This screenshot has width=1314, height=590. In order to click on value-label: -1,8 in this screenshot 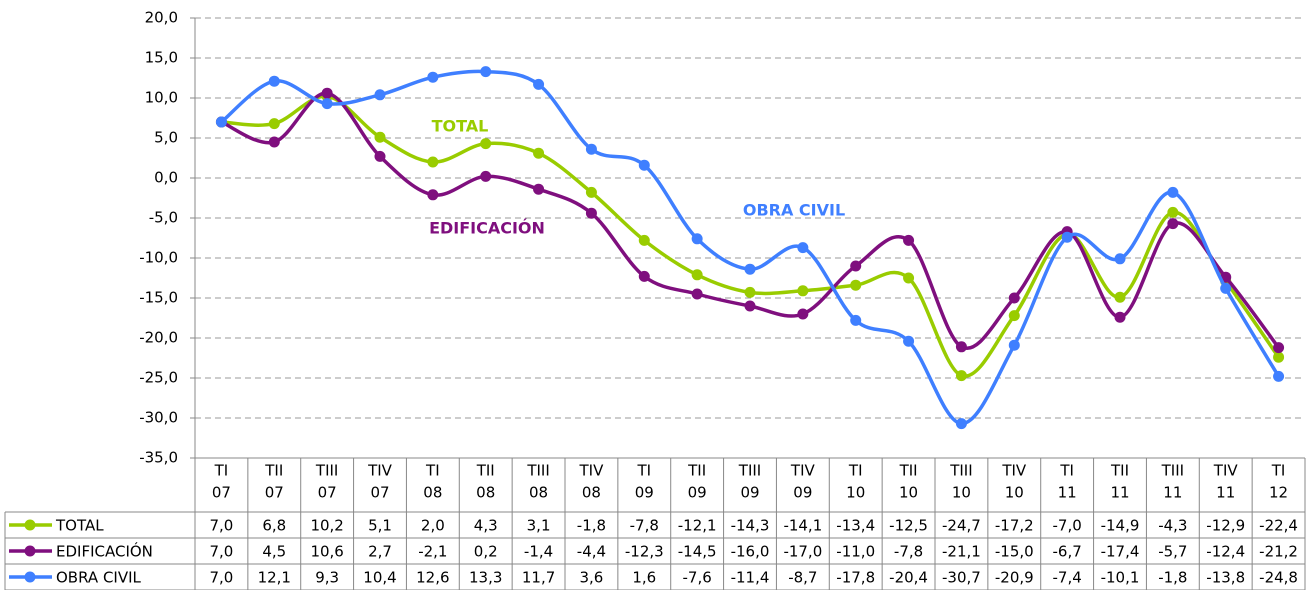, I will do `click(1172, 578)`.